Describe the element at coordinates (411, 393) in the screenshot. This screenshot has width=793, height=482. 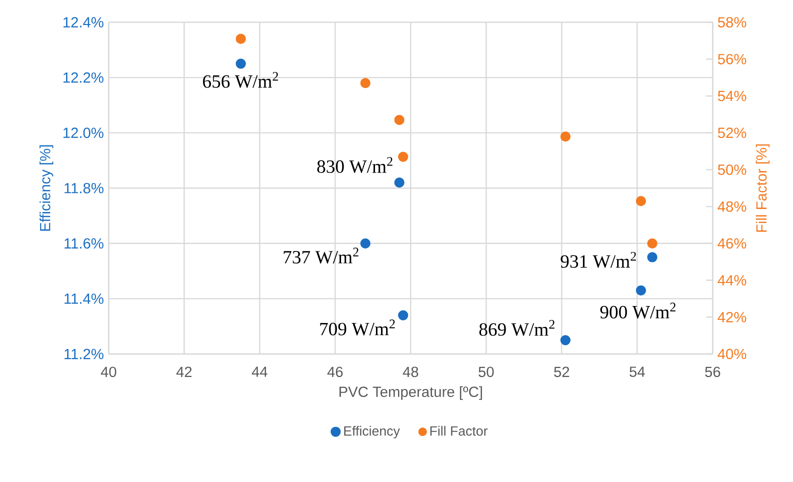
I see `x-axis-title: PVC Temperature [ºC]` at that location.